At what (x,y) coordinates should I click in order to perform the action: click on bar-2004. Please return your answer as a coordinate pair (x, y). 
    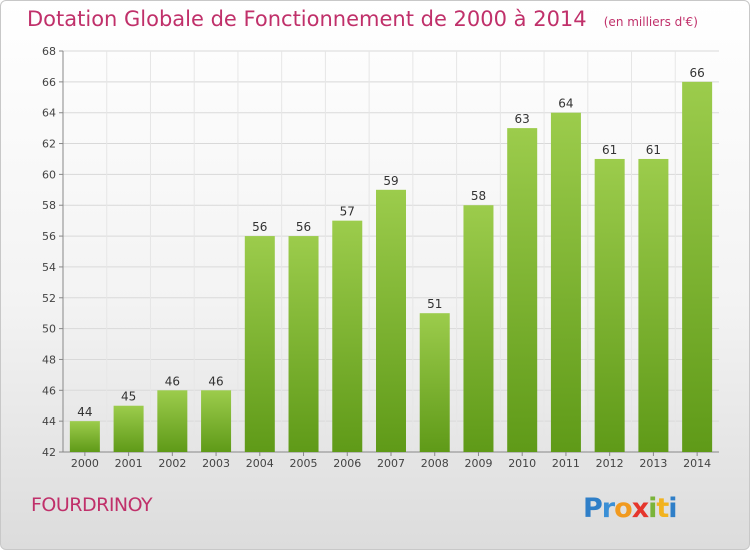
    Looking at the image, I should click on (259, 344).